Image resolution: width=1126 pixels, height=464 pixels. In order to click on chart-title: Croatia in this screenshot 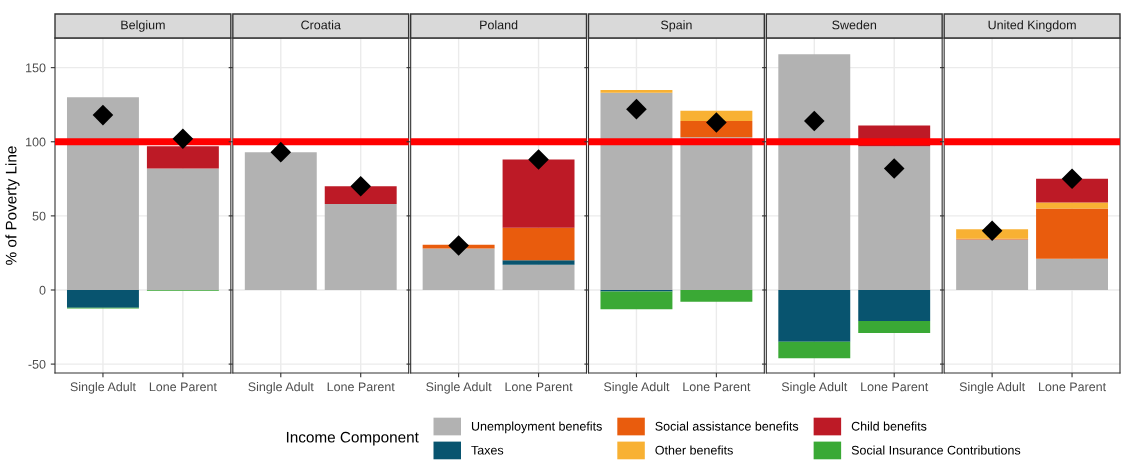, I will do `click(321, 25)`.